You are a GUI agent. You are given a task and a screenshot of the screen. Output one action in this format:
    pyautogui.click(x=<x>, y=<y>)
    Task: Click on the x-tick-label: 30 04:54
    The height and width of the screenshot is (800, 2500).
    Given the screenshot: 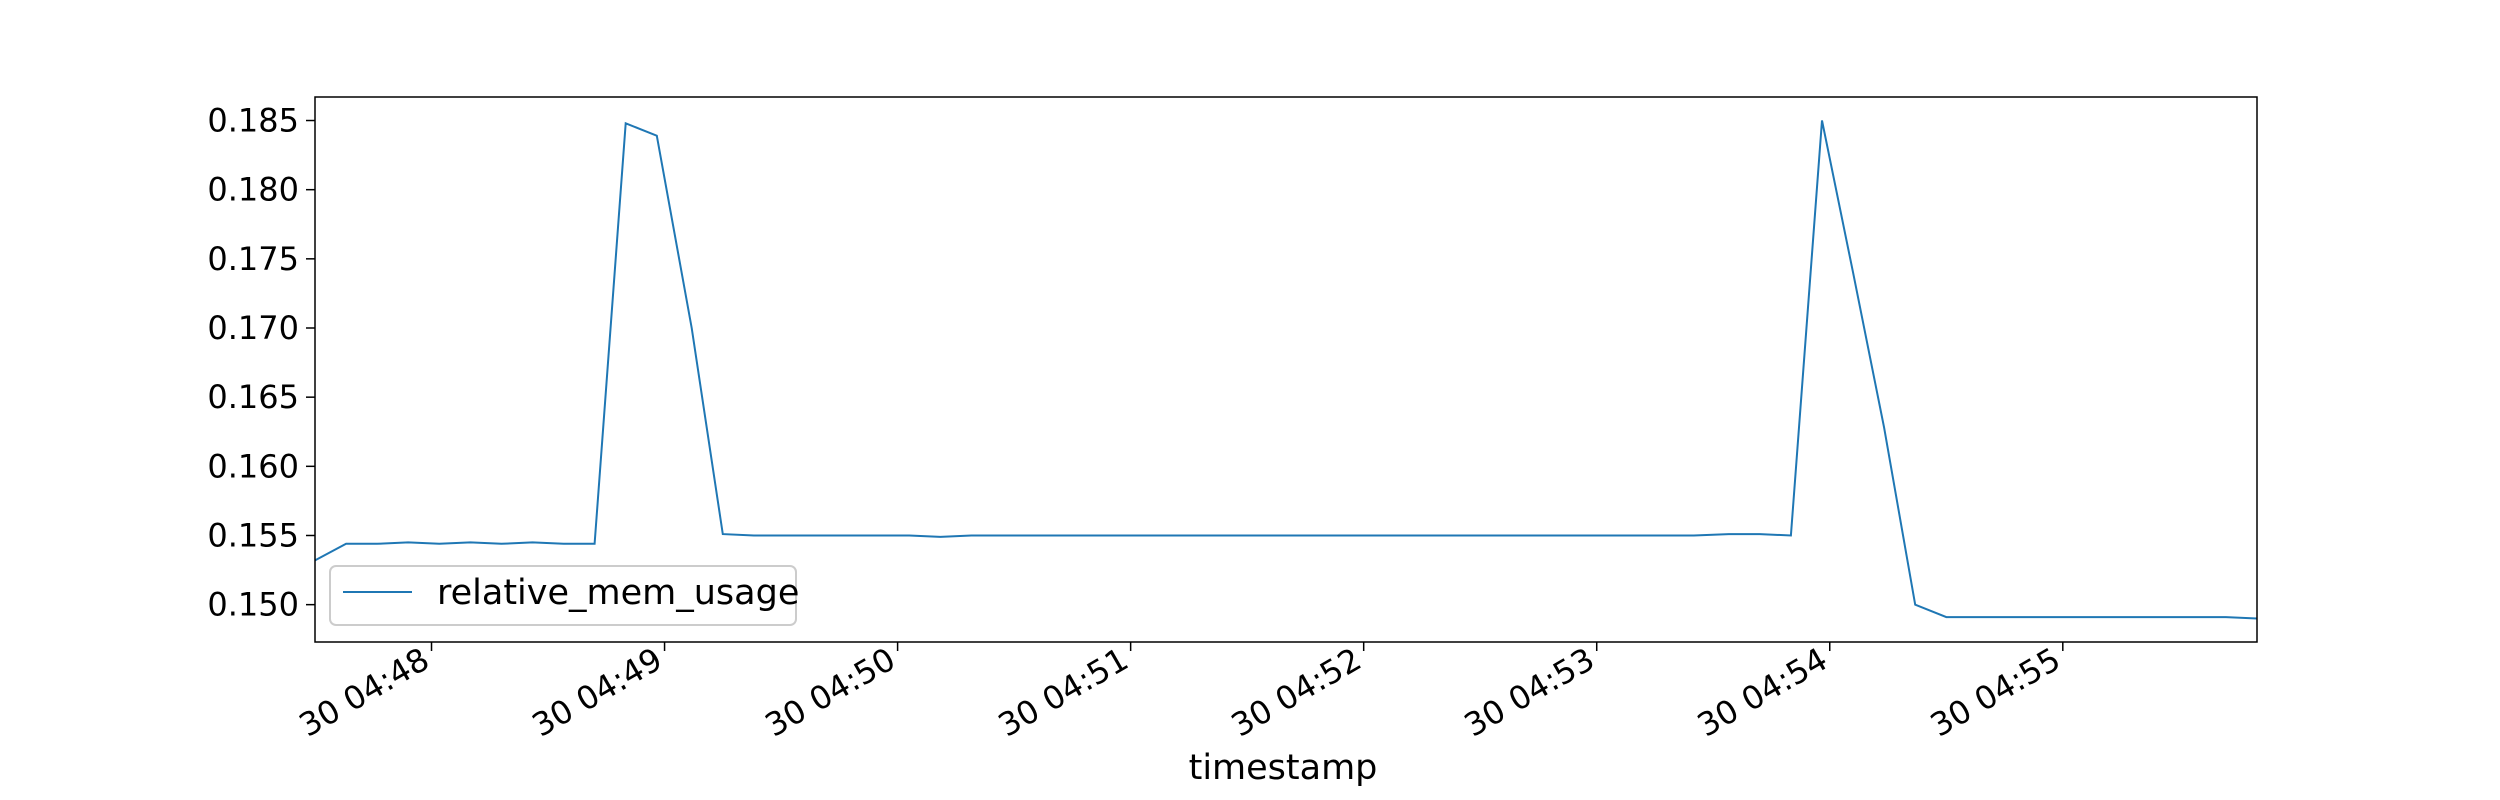 What is the action you would take?
    pyautogui.click(x=1762, y=692)
    